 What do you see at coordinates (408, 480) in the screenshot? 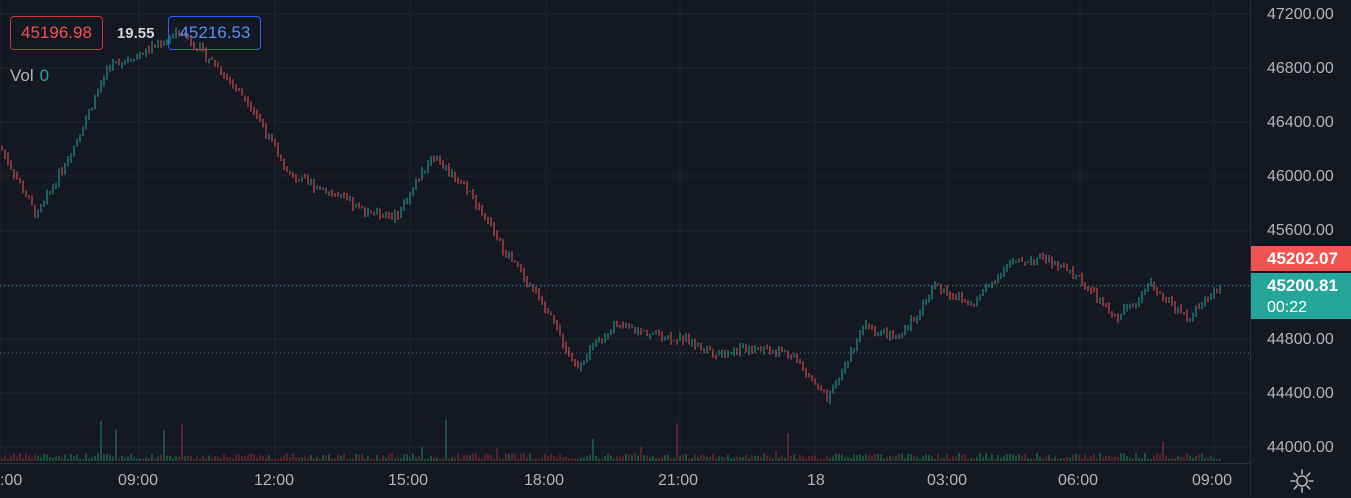
I see `time-tick: 15:00` at bounding box center [408, 480].